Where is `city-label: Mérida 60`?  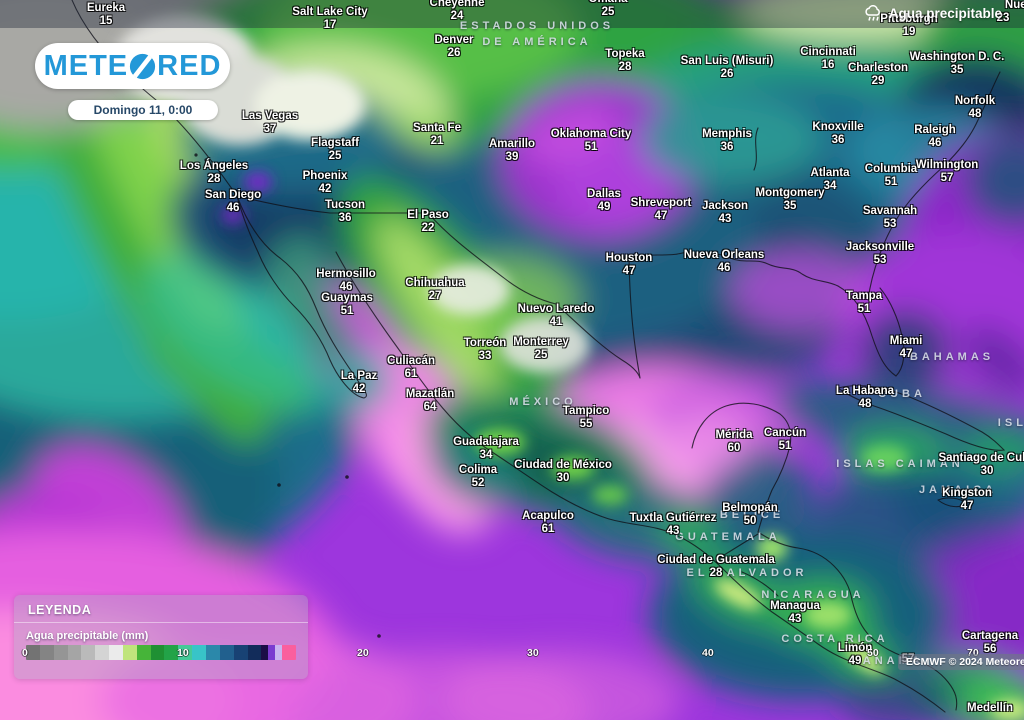 city-label: Mérida 60 is located at coordinates (733, 441).